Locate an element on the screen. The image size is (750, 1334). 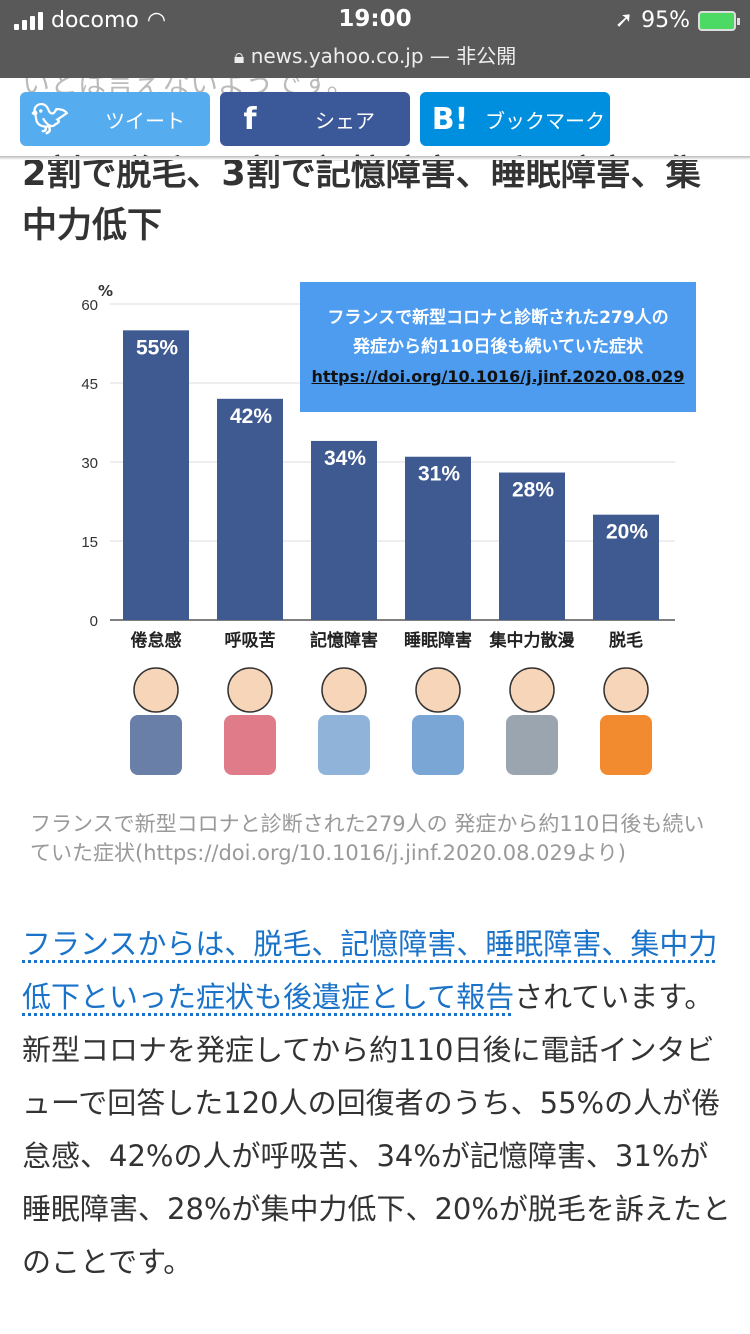
x-tick-label: 呼吸苦 is located at coordinates (250, 640).